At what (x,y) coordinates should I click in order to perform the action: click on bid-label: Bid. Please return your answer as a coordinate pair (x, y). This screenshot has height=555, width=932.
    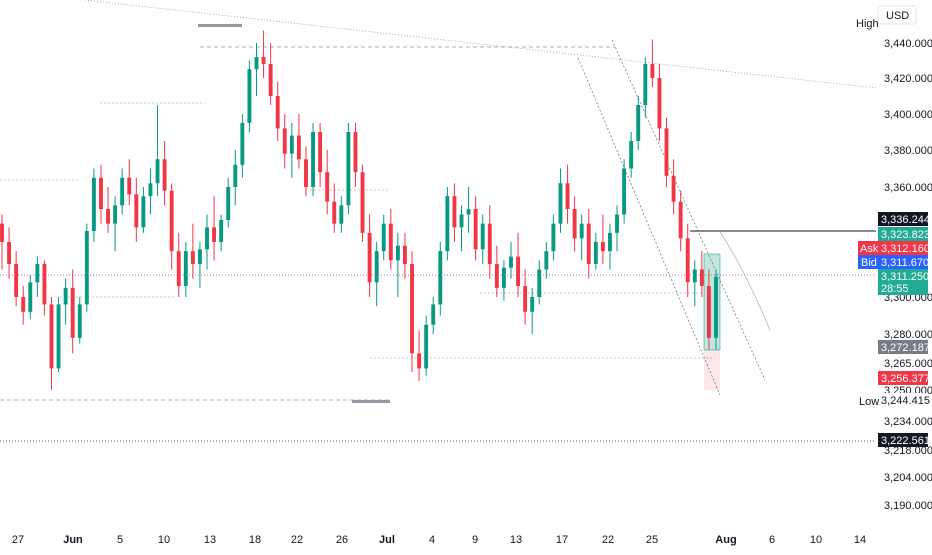
    Looking at the image, I should click on (869, 263).